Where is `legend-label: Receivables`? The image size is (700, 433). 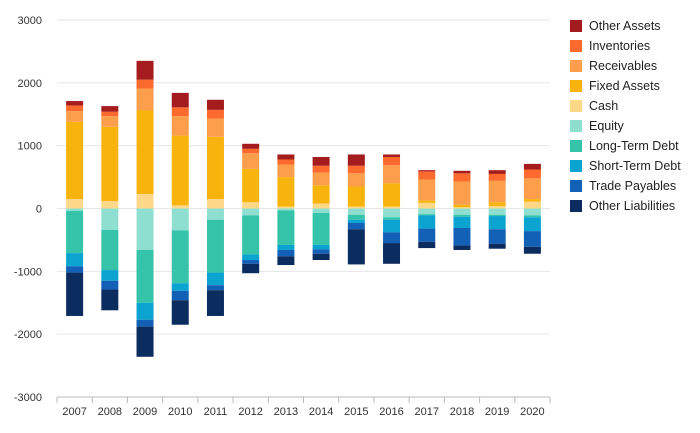
legend-label: Receivables is located at coordinates (623, 66).